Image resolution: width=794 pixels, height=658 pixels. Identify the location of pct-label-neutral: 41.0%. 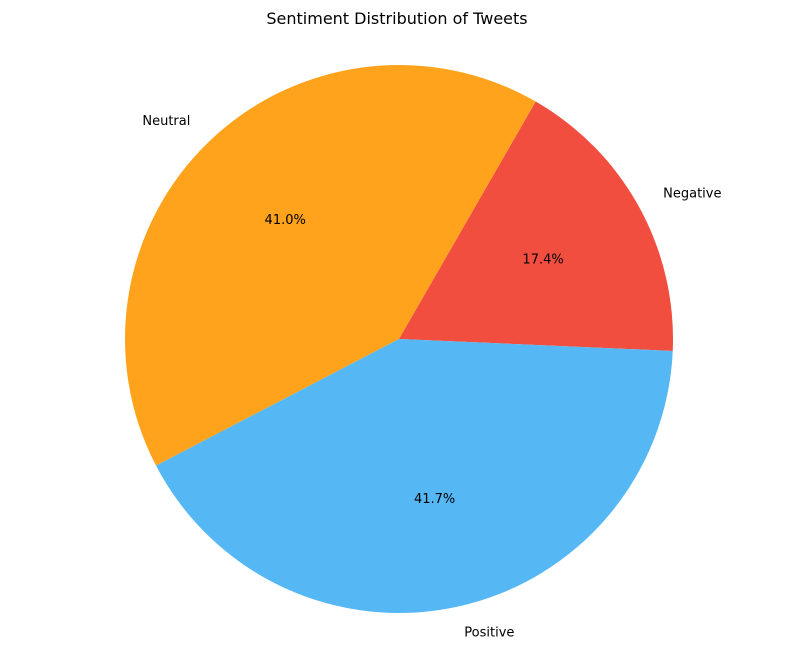
(285, 220).